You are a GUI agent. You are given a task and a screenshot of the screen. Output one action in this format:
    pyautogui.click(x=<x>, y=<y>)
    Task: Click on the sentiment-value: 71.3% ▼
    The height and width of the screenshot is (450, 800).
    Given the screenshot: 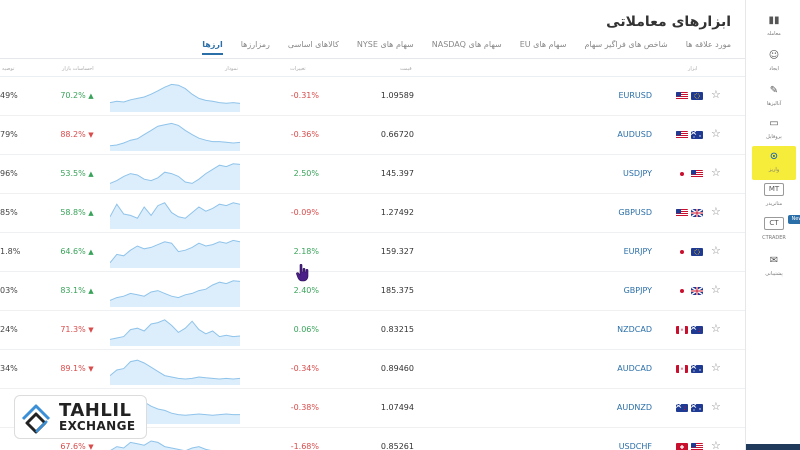 What is the action you would take?
    pyautogui.click(x=77, y=329)
    